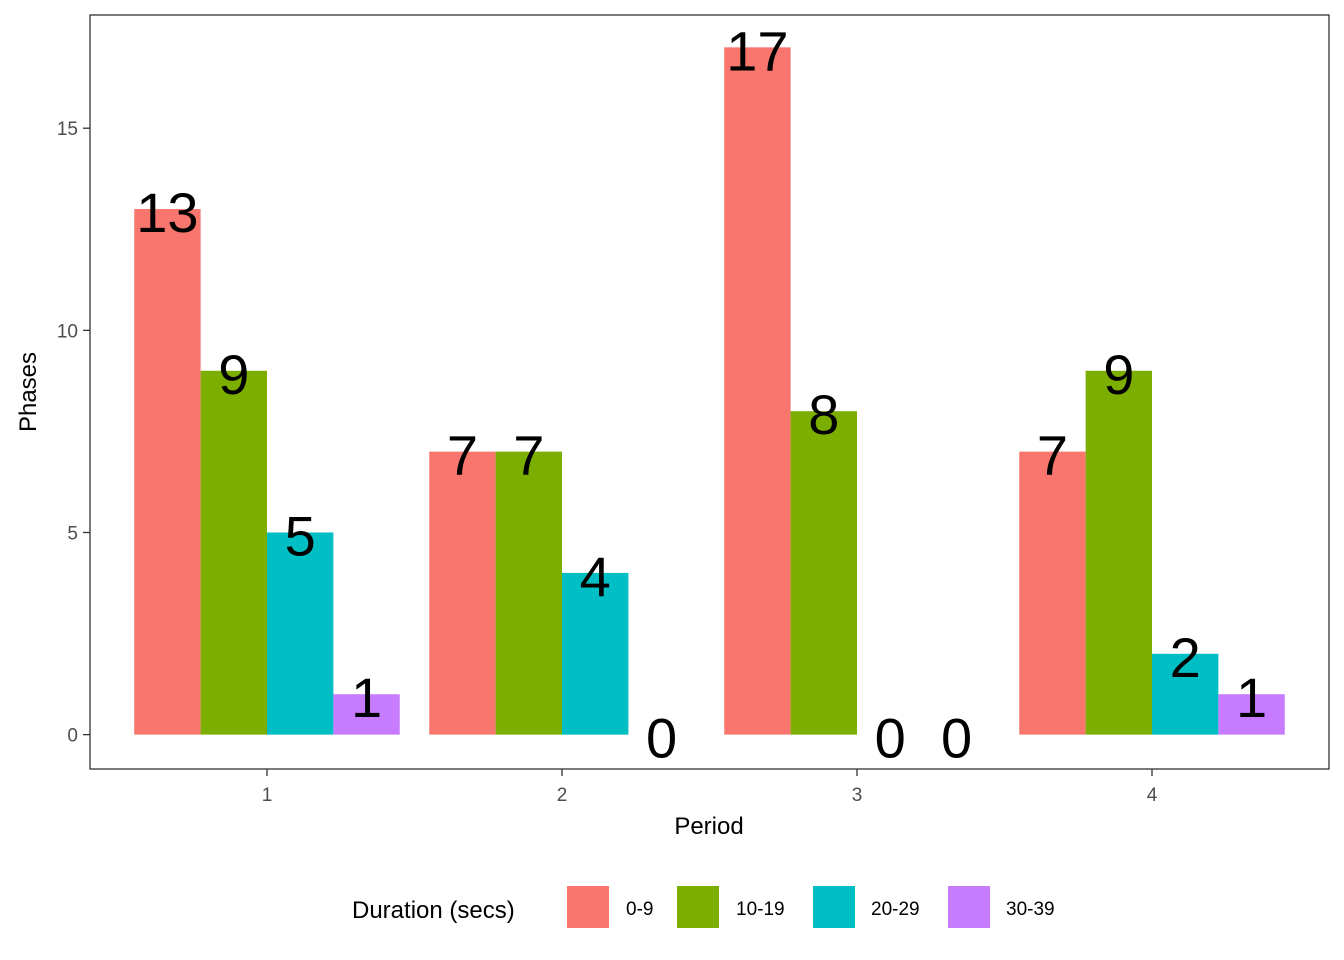 This screenshot has width=1344, height=960. What do you see at coordinates (1030, 909) in the screenshot?
I see `legend-label: 30-39` at bounding box center [1030, 909].